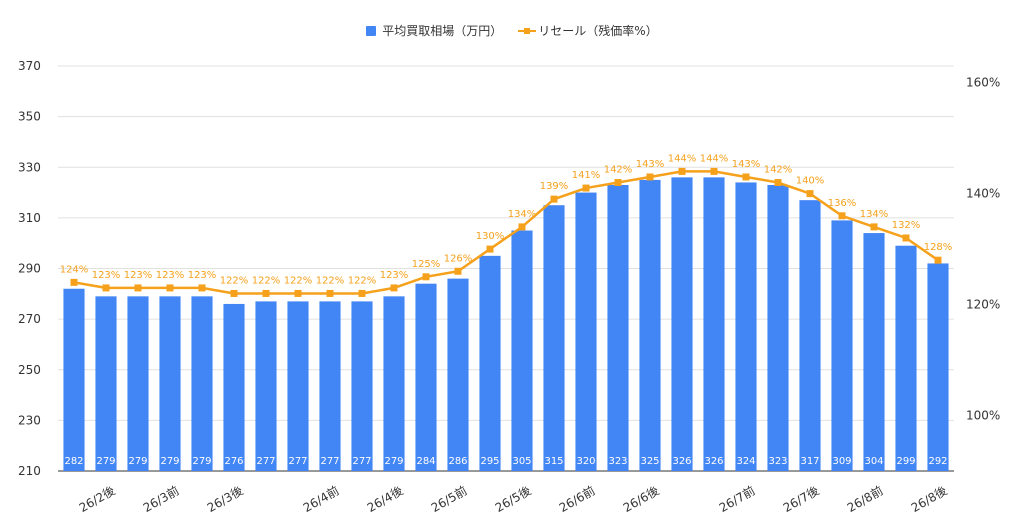  What do you see at coordinates (588, 30) in the screenshot?
I see `legend-item-line: リセール（残価率%）` at bounding box center [588, 30].